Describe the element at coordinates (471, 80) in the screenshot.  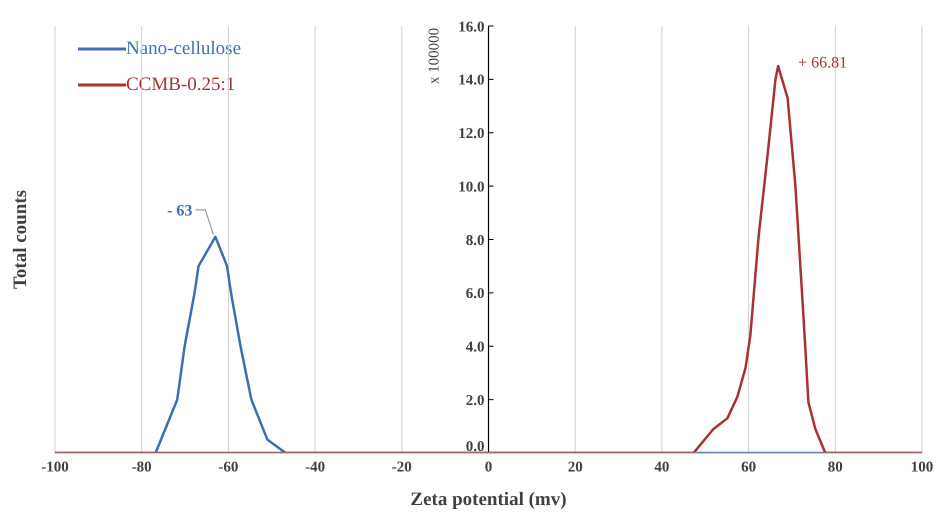
I see `y-tick-label: 14.0` at that location.